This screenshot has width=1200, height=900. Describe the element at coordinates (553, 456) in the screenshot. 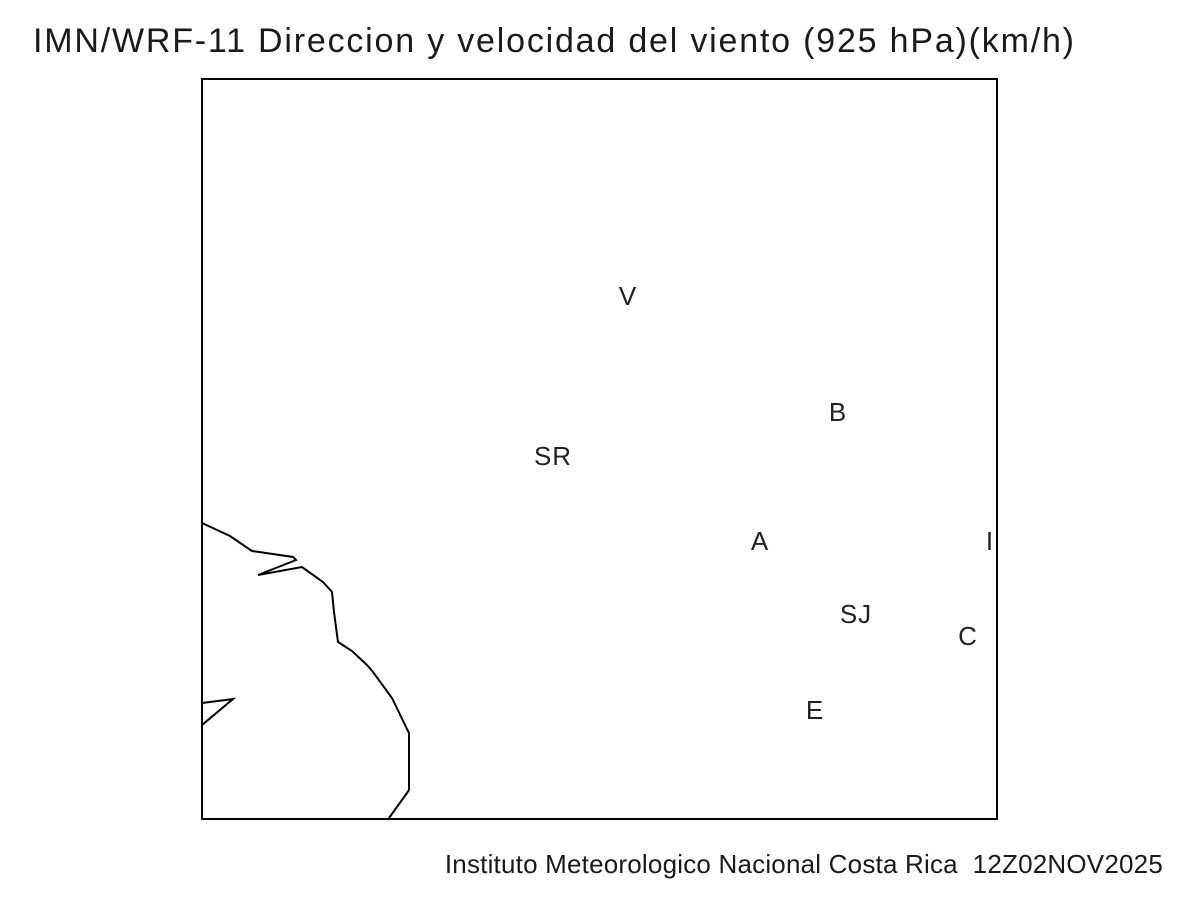

I see `station-label-sr: SR` at that location.